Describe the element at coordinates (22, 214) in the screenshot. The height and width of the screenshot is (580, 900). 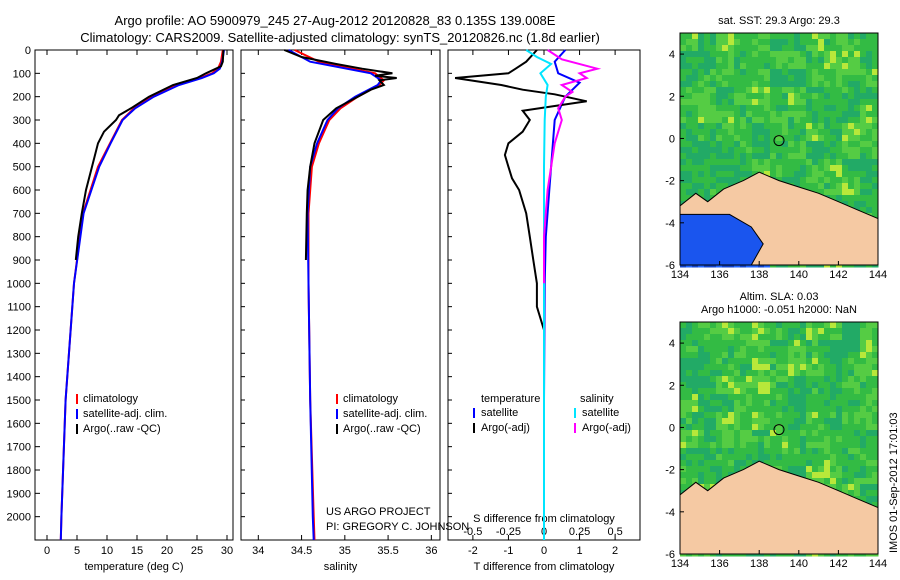
I see `temperature-ytick-label: 700` at that location.